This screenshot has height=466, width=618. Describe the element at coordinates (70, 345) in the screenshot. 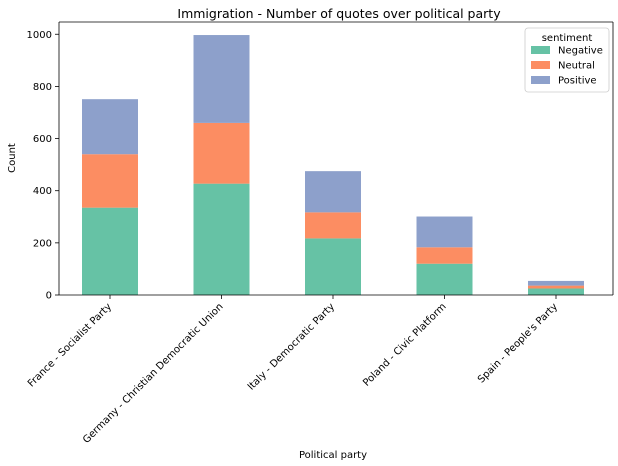

I see `x-tick-label: France - Socialist Party` at that location.